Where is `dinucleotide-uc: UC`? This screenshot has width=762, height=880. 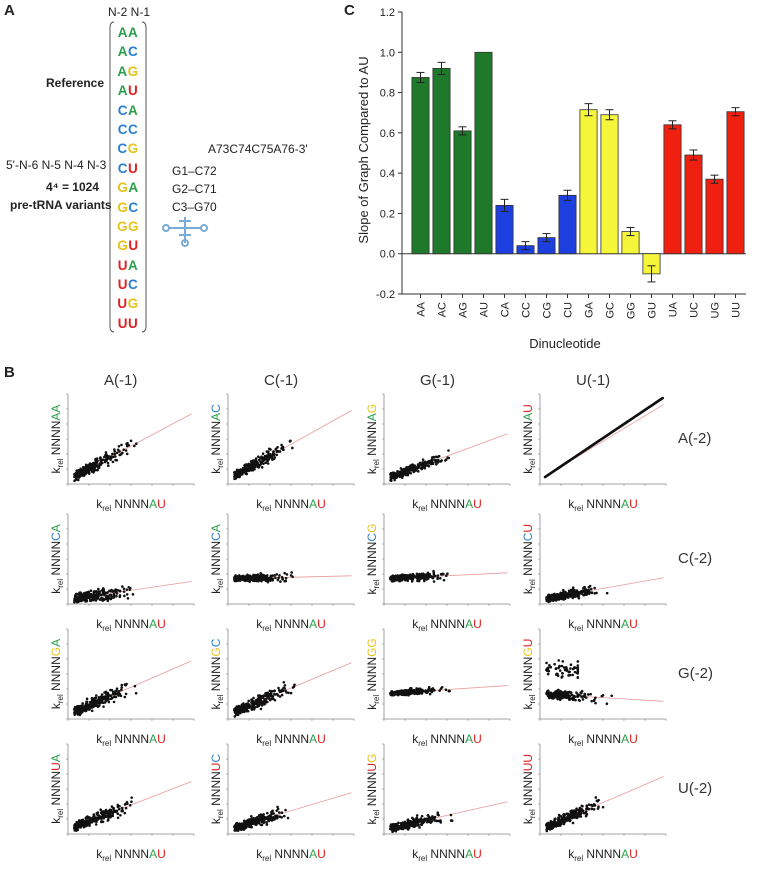
dinucleotide-uc: UC is located at coordinates (128, 284).